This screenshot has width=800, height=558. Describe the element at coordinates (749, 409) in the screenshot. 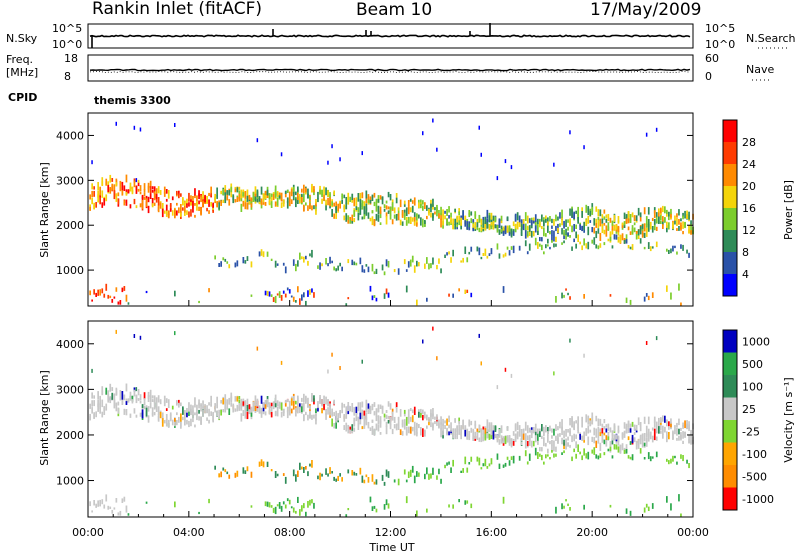

I see `velocity-colorbar-tick: 25` at that location.